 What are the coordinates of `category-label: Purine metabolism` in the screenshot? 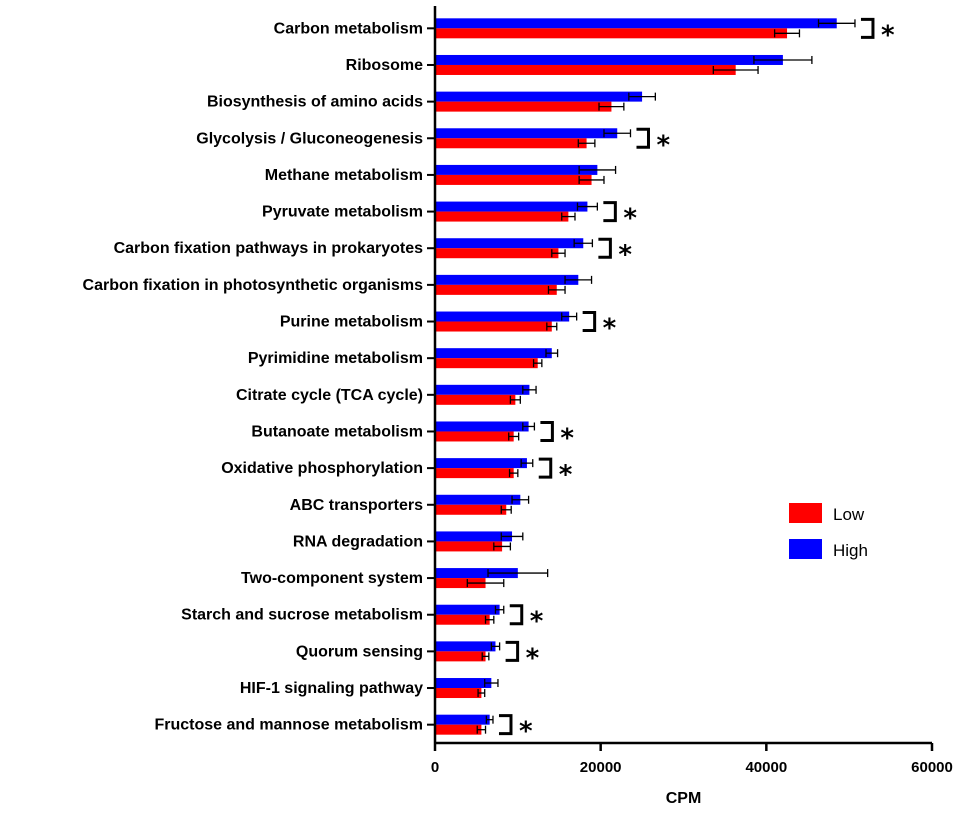 It's located at (351, 322).